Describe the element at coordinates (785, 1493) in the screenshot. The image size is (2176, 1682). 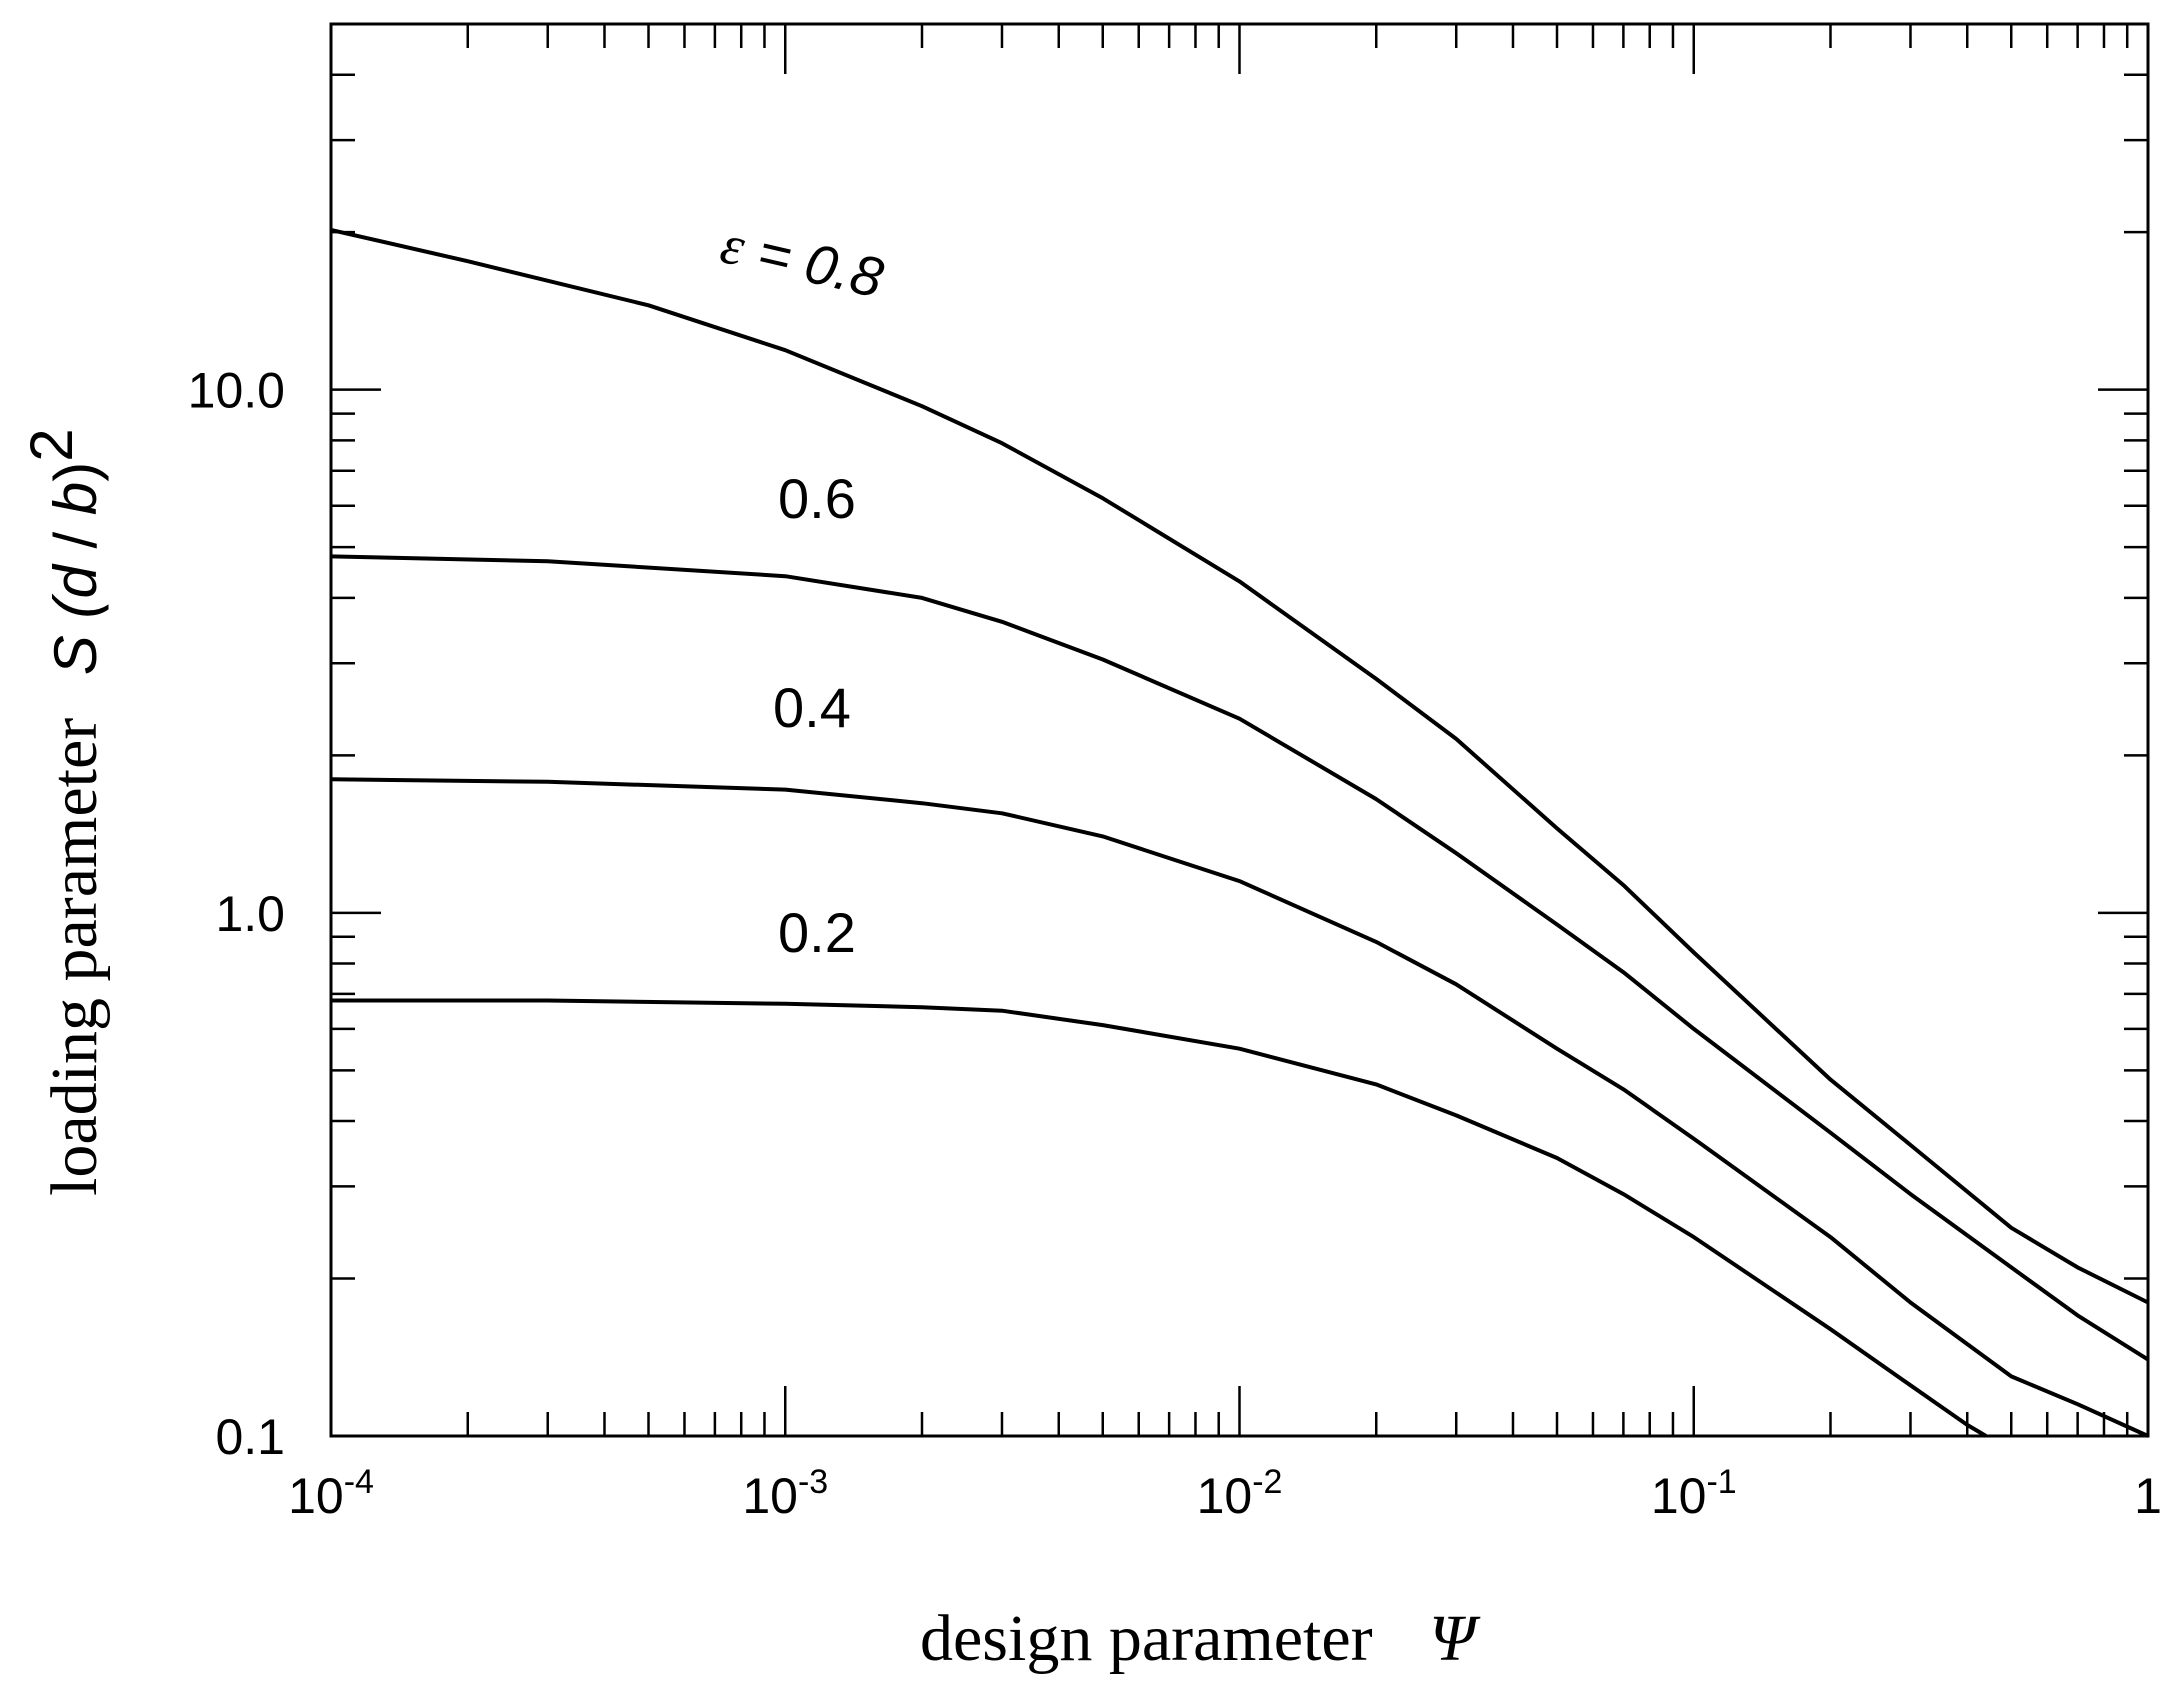
I see `x-tick-label: 10⁻³` at that location.